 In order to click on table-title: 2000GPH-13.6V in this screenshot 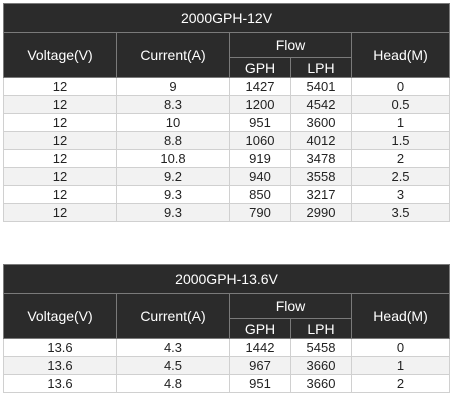, I will do `click(226, 279)`.